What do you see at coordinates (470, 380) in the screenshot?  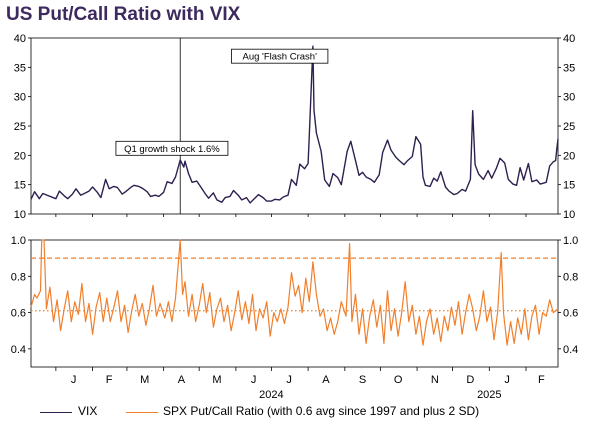 I see `month-label: D` at bounding box center [470, 380].